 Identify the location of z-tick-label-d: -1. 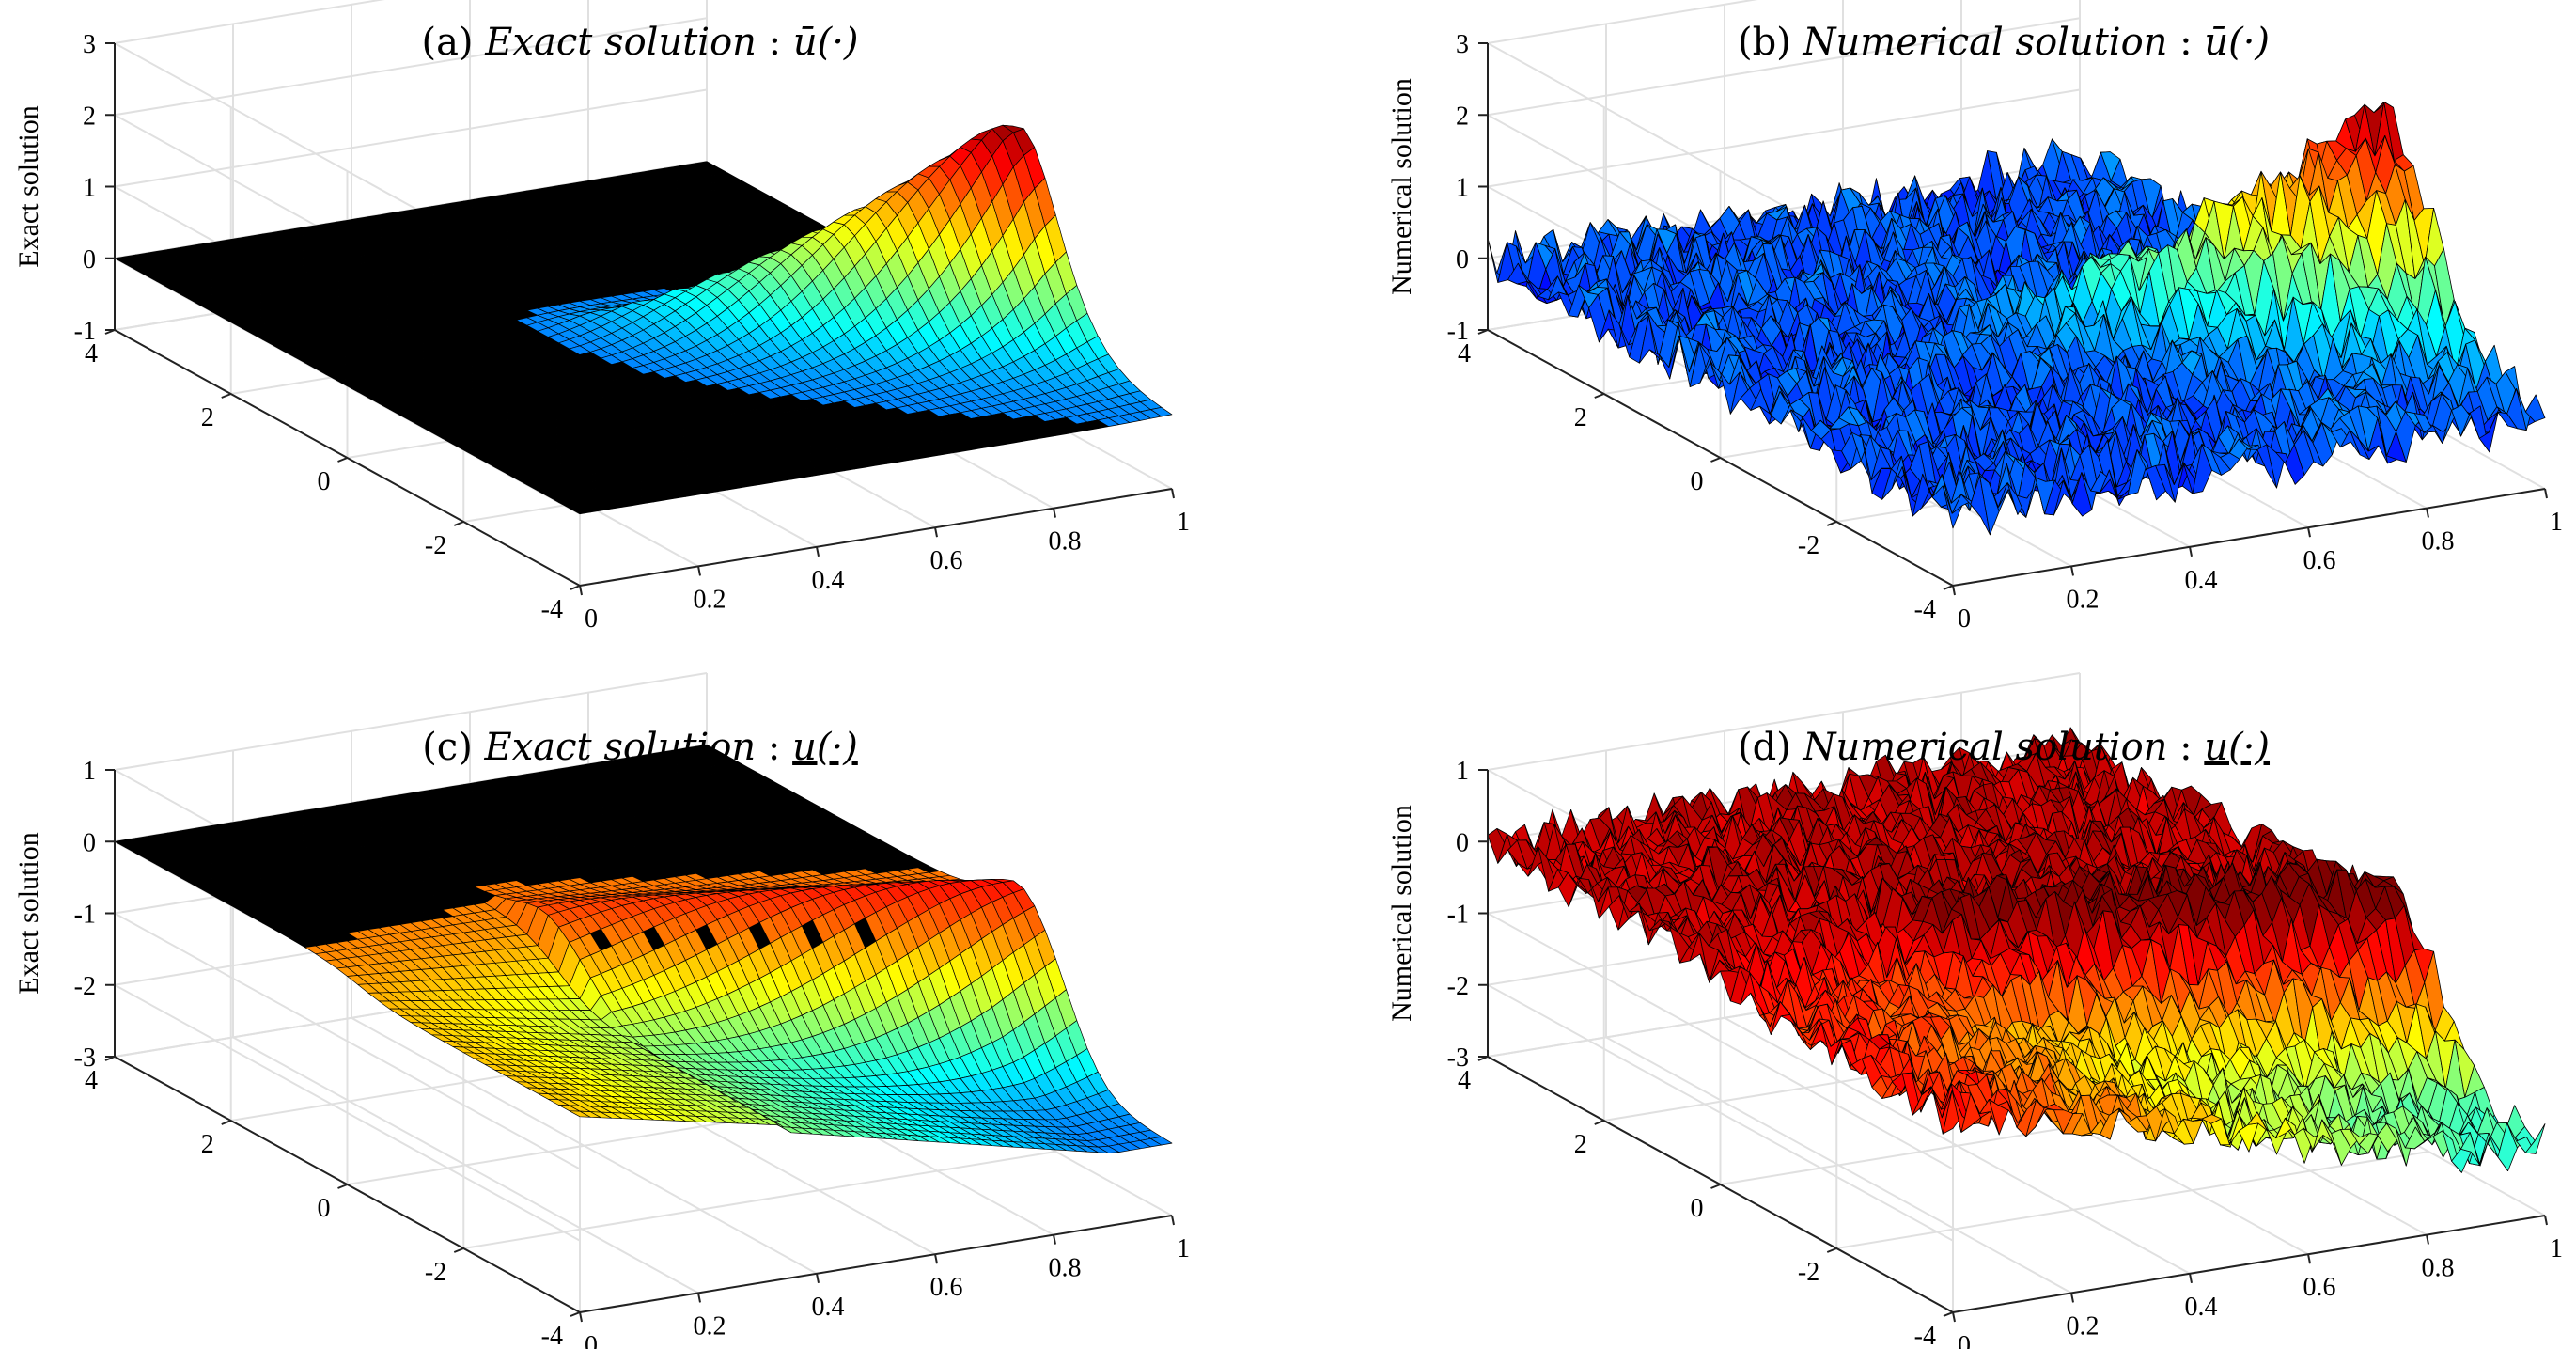
(1458, 915).